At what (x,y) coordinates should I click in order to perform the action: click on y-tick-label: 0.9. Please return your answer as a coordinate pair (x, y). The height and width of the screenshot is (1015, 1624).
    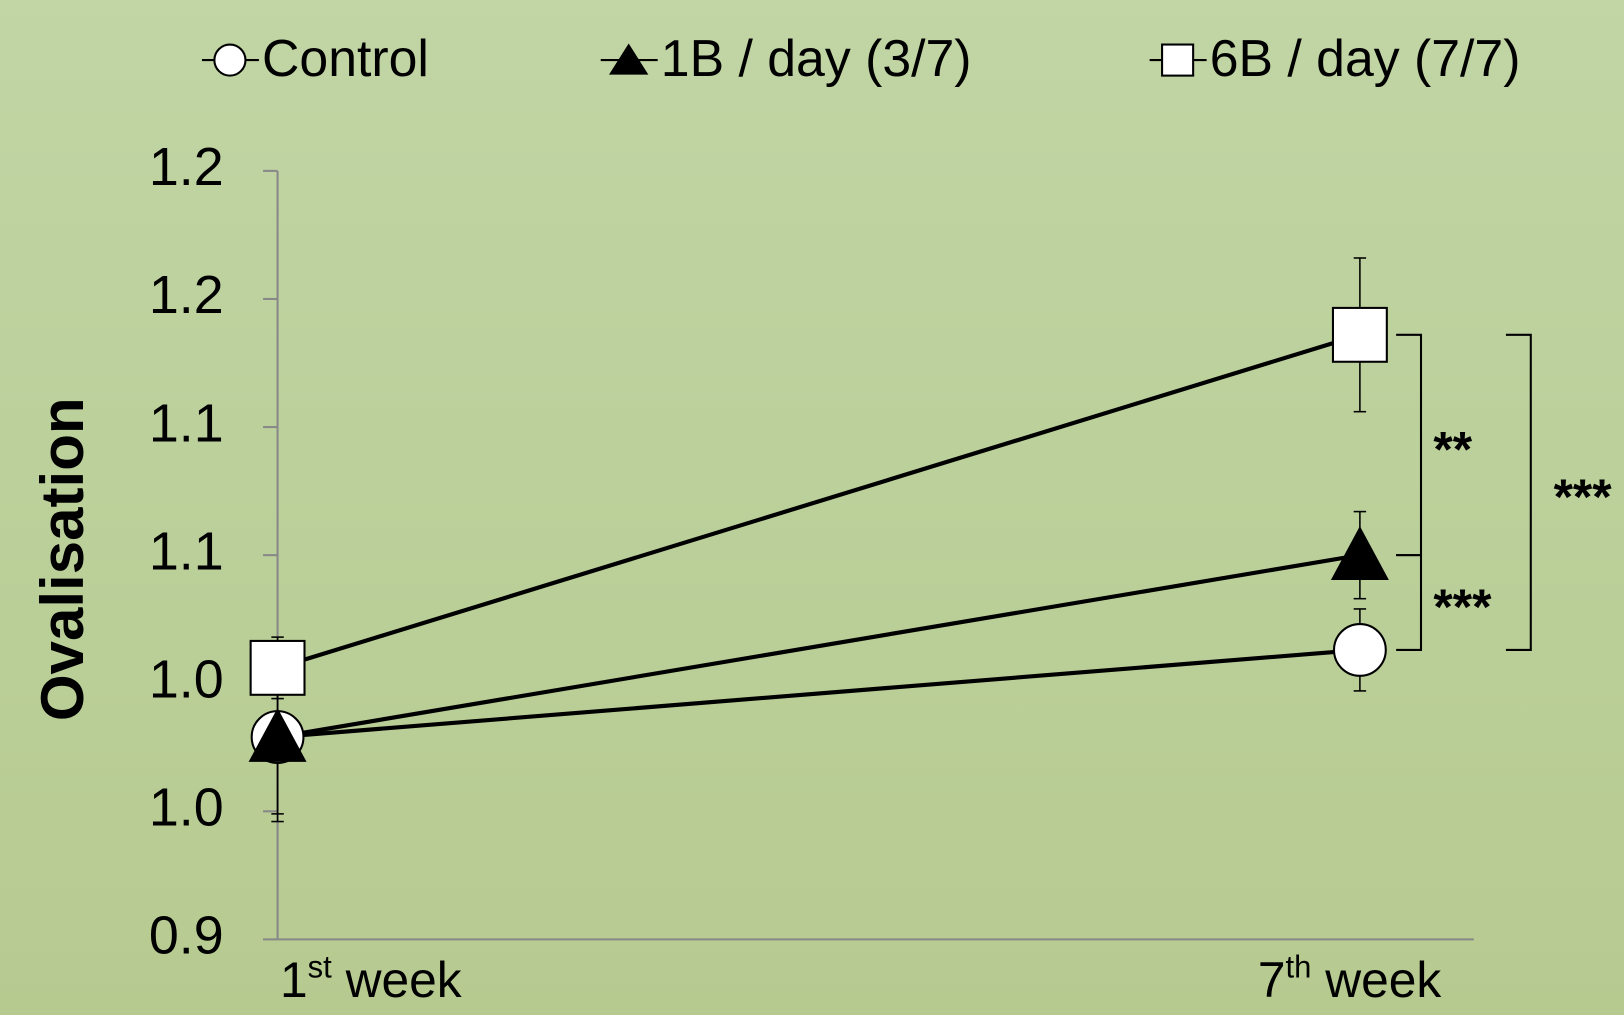
    Looking at the image, I should click on (186, 936).